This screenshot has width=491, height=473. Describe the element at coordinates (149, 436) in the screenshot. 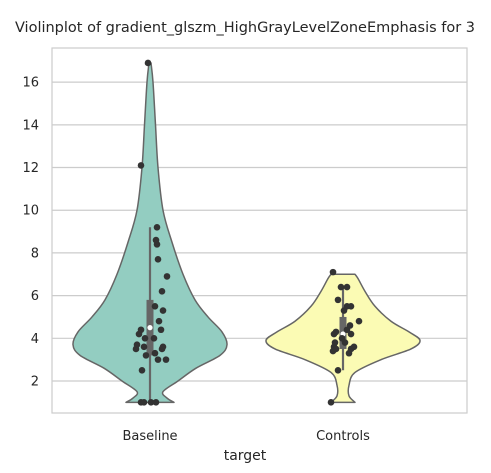

I see `x-tick-label: Baseline` at that location.